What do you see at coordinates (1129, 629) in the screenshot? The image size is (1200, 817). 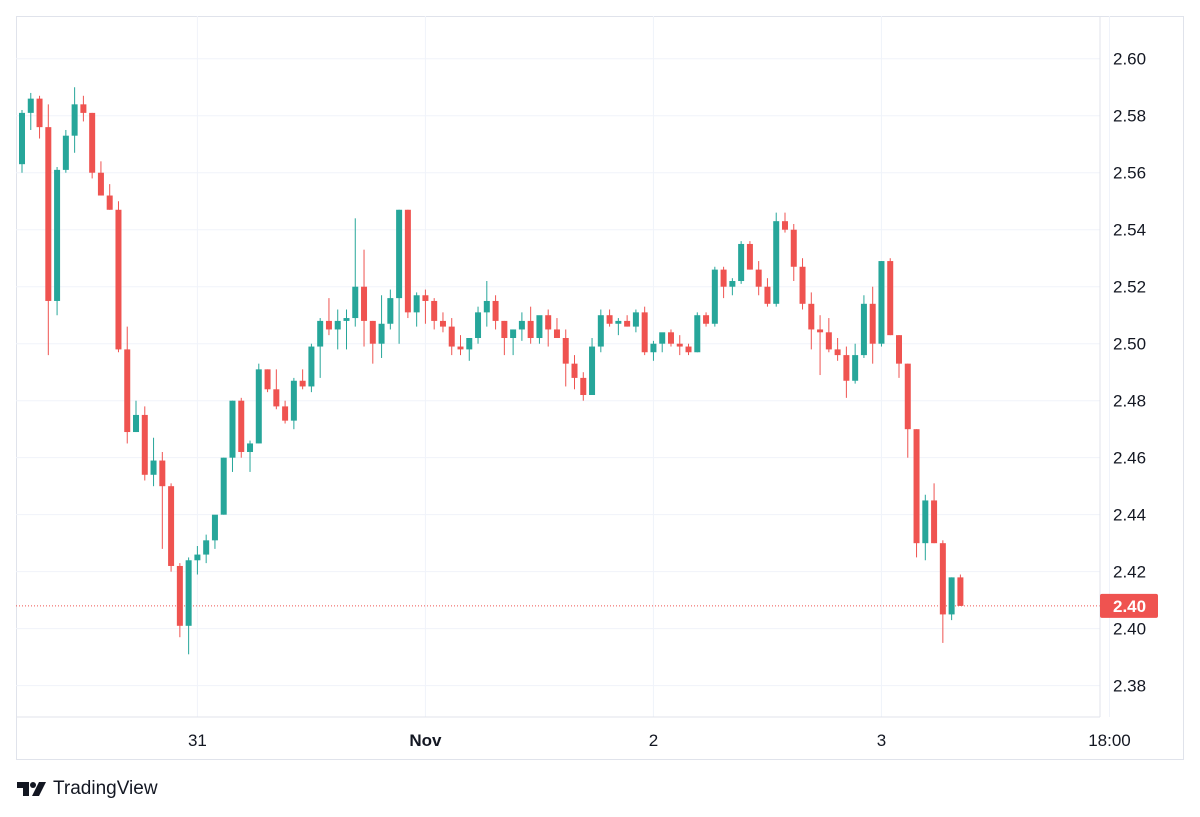 I see `y-tick-label: 2.40` at bounding box center [1129, 629].